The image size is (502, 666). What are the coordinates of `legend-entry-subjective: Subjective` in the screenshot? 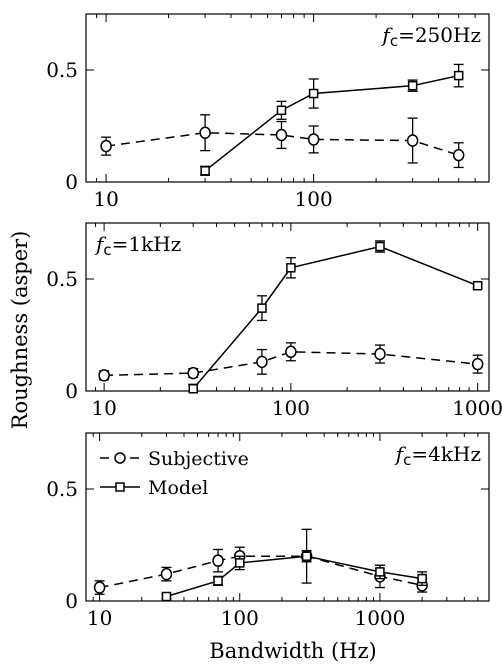 It's located at (174, 459).